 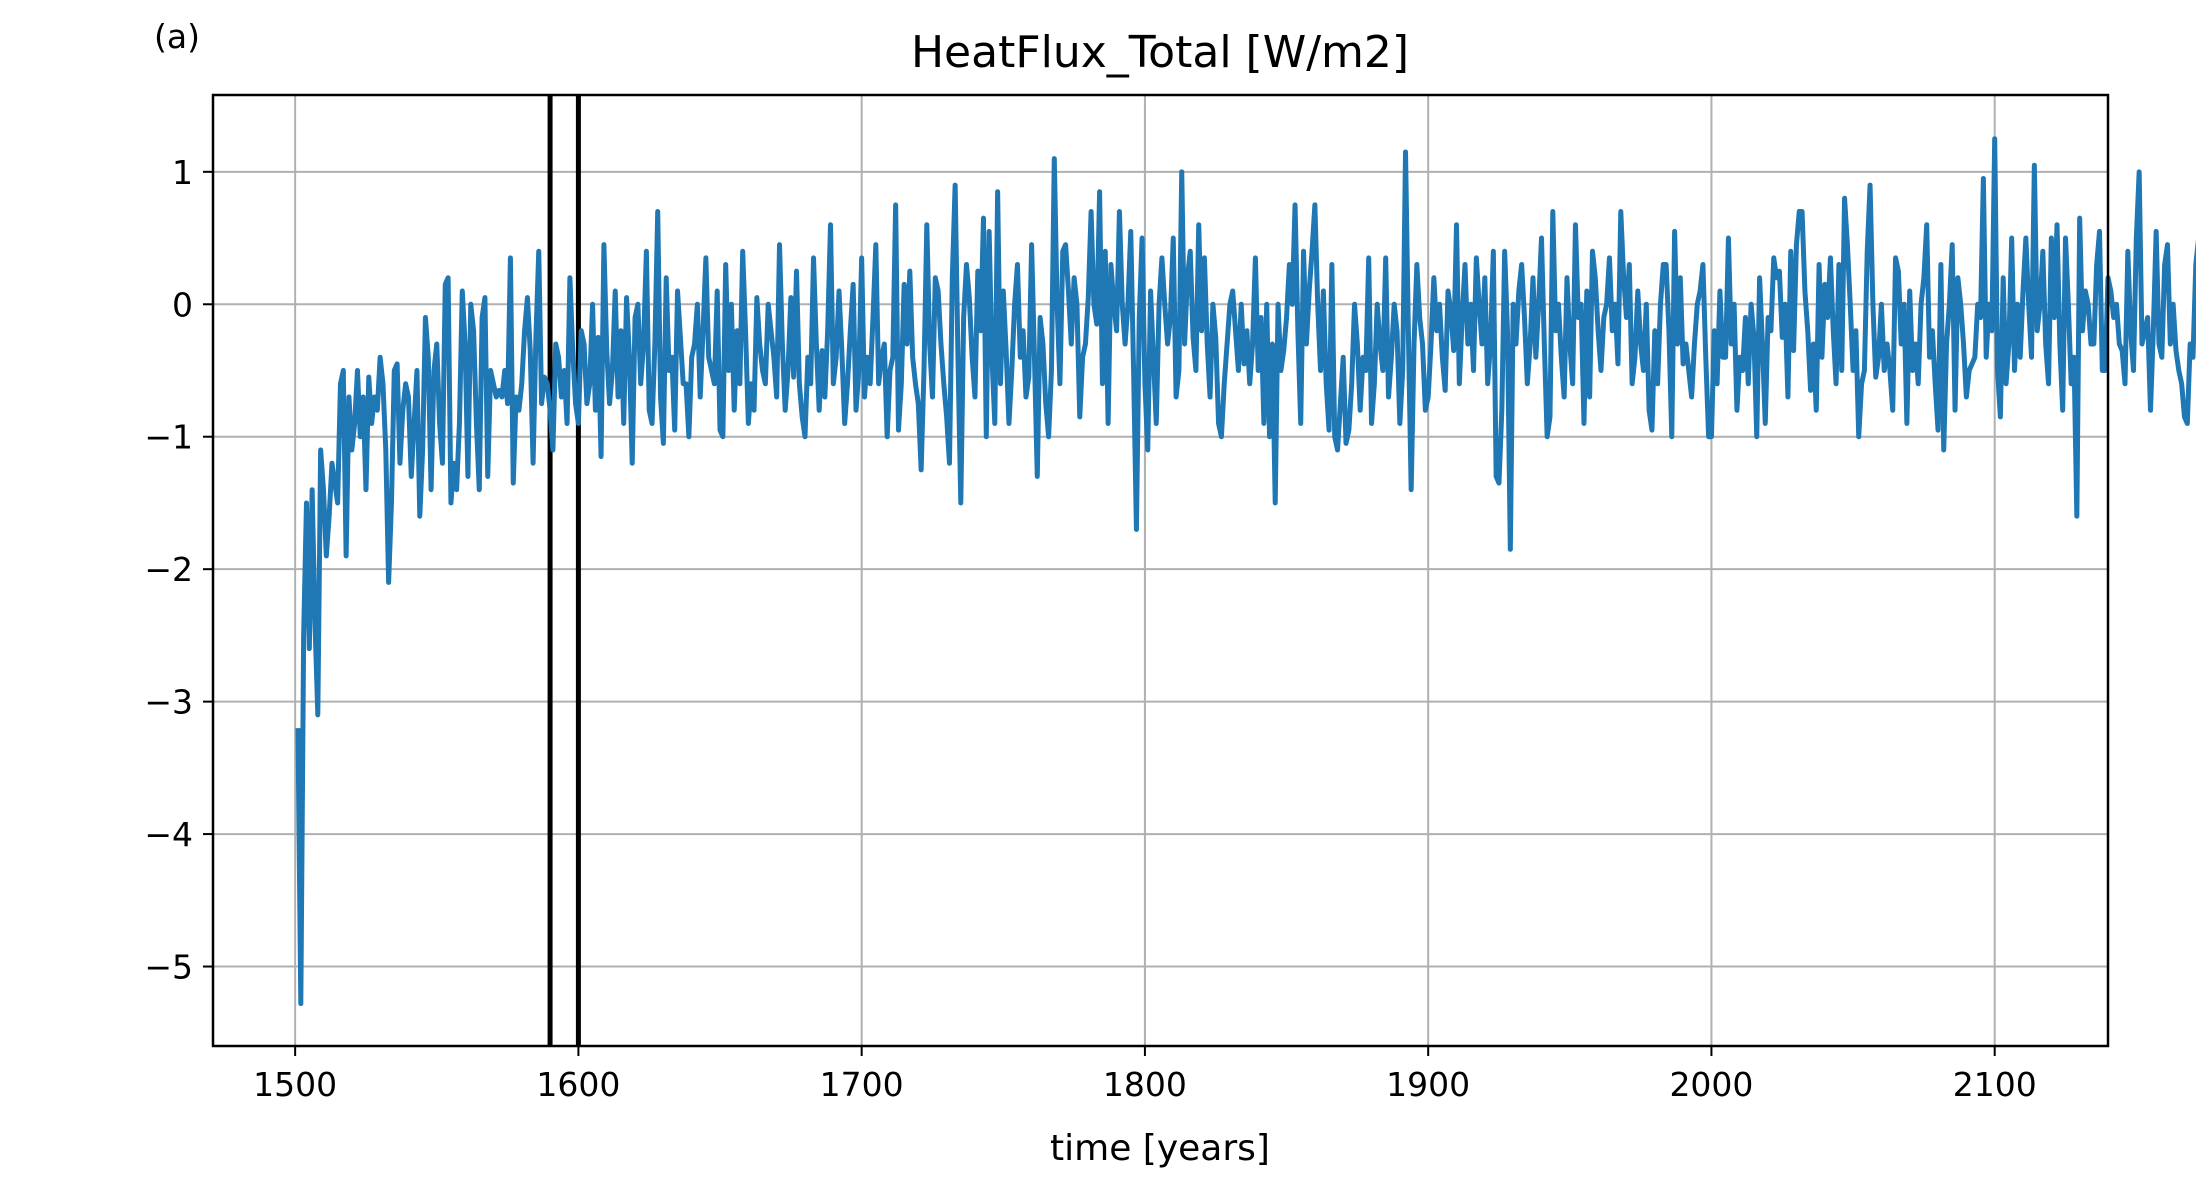 I want to click on x-tick-label: 1700, so click(x=862, y=1084).